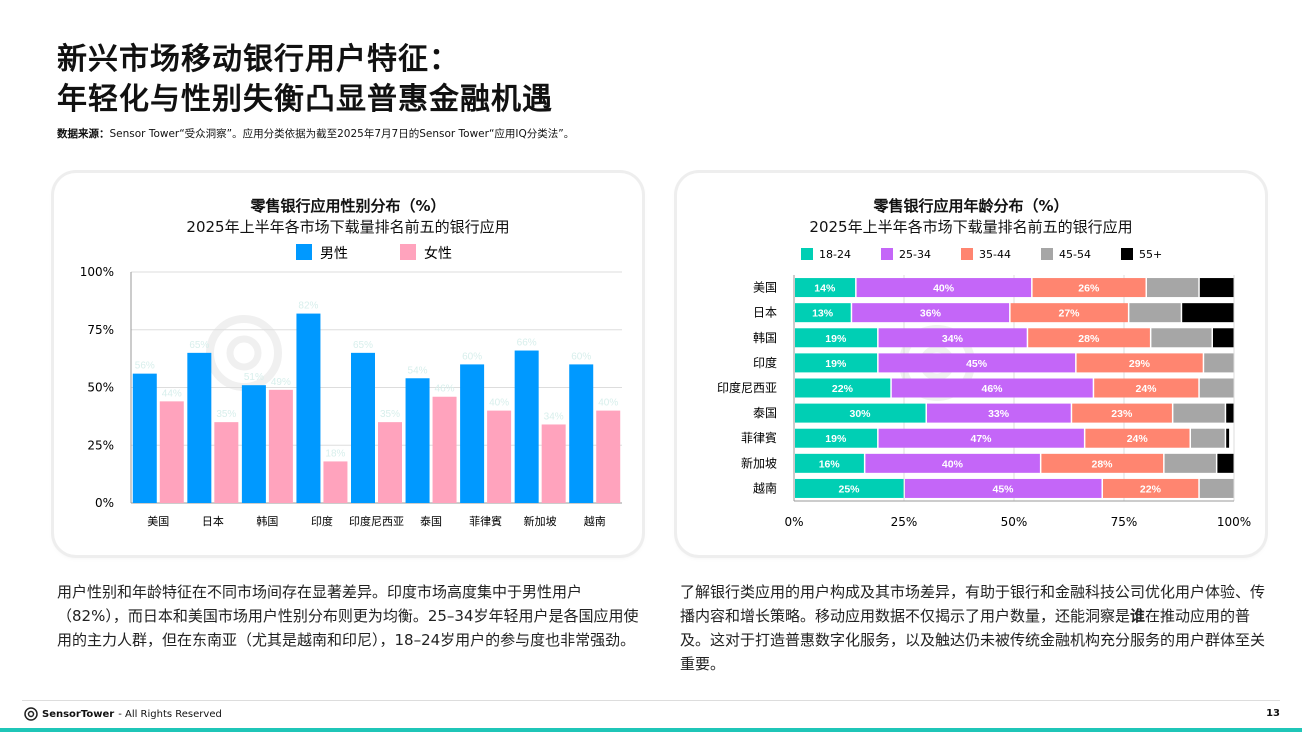 This screenshot has height=732, width=1302. Describe the element at coordinates (765, 288) in the screenshot. I see `y-tick-label: 美国` at that location.